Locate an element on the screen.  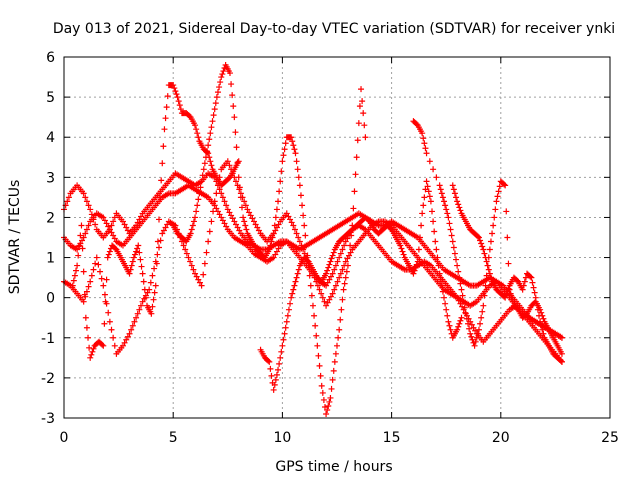
y-axis-label: SDTVAR / TECUs is located at coordinates (15, 237).